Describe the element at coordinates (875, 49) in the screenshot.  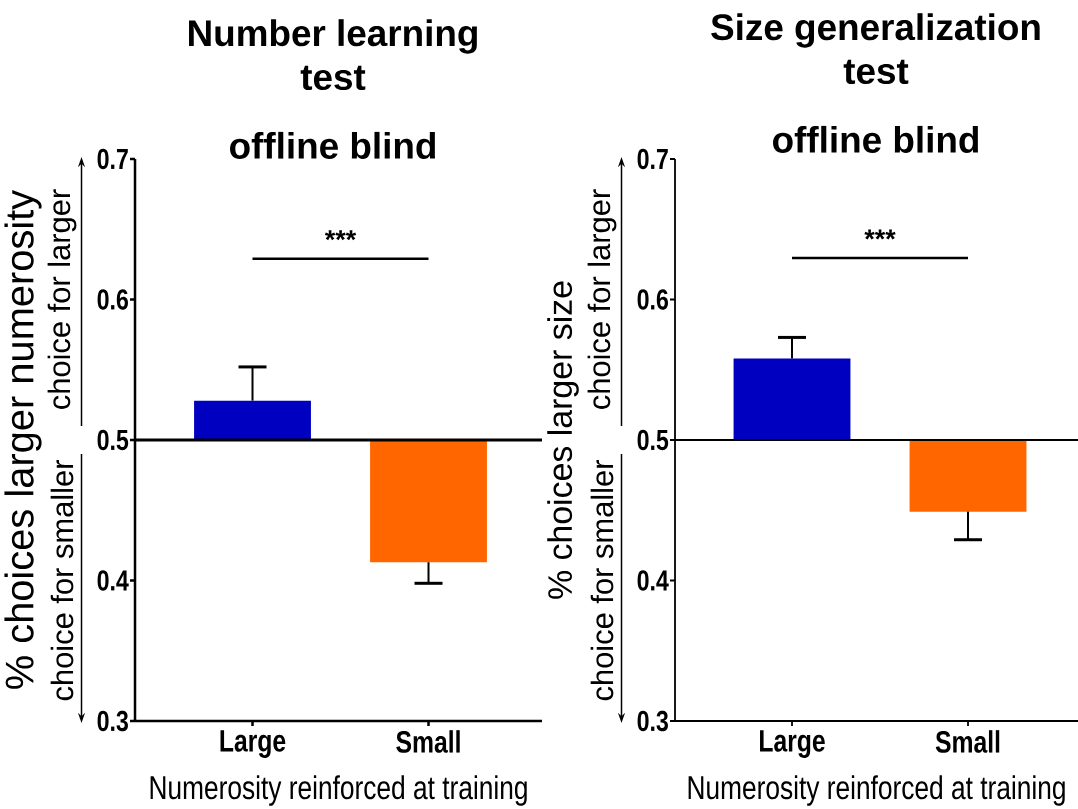
I see `chart-title: Size generalization test` at that location.